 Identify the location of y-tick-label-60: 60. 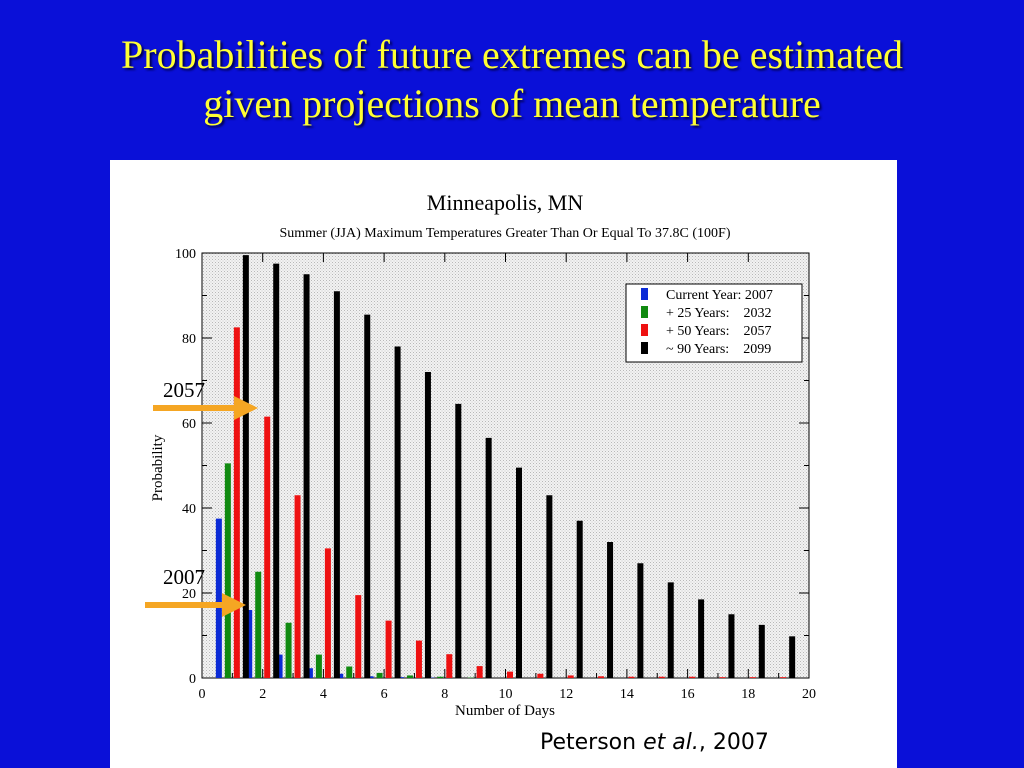
(189, 424).